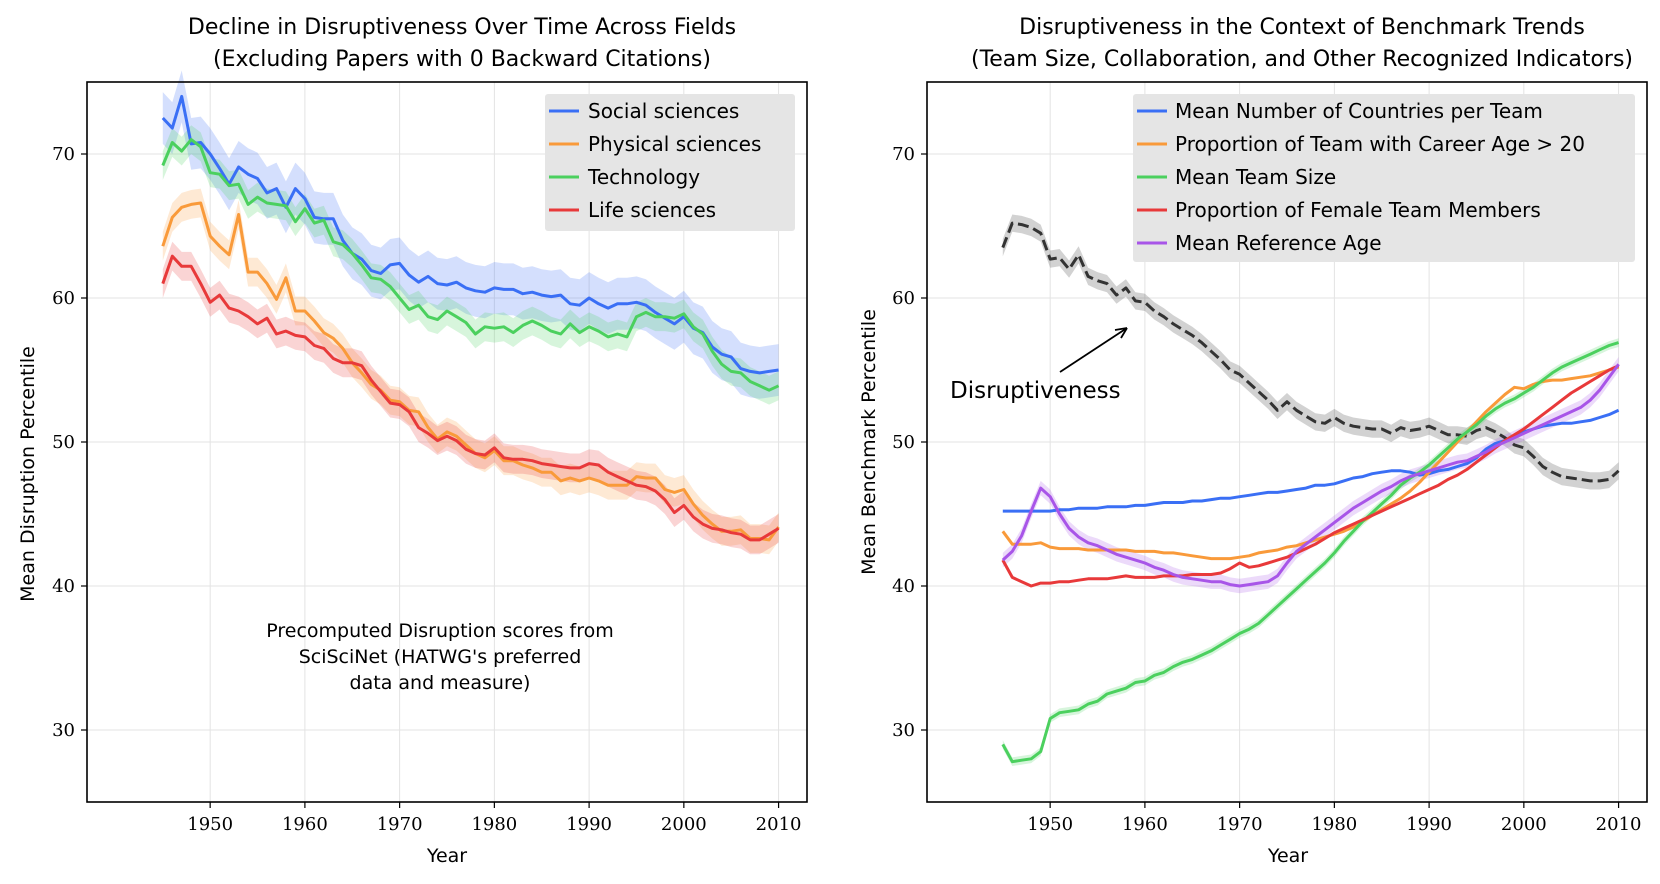  I want to click on left-chart-note-line2: SciSciNet (HATWG's preferred, so click(440, 657).